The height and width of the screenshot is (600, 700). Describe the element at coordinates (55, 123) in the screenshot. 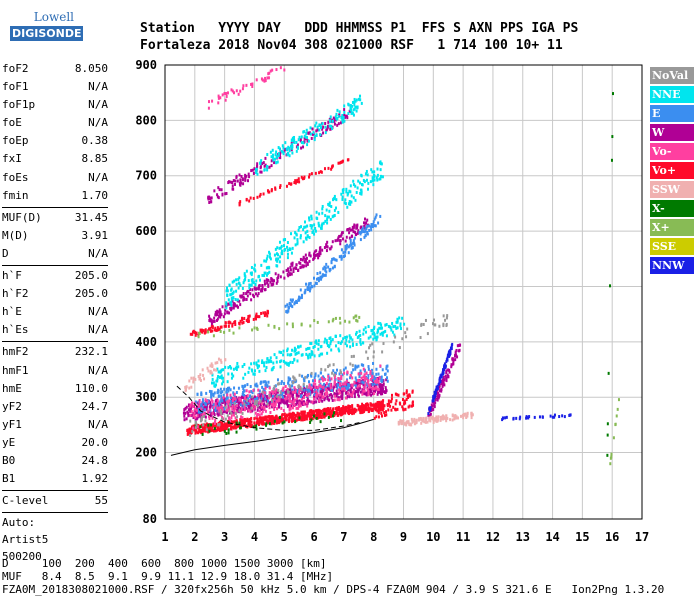

I see `param-row: foE N/A` at that location.